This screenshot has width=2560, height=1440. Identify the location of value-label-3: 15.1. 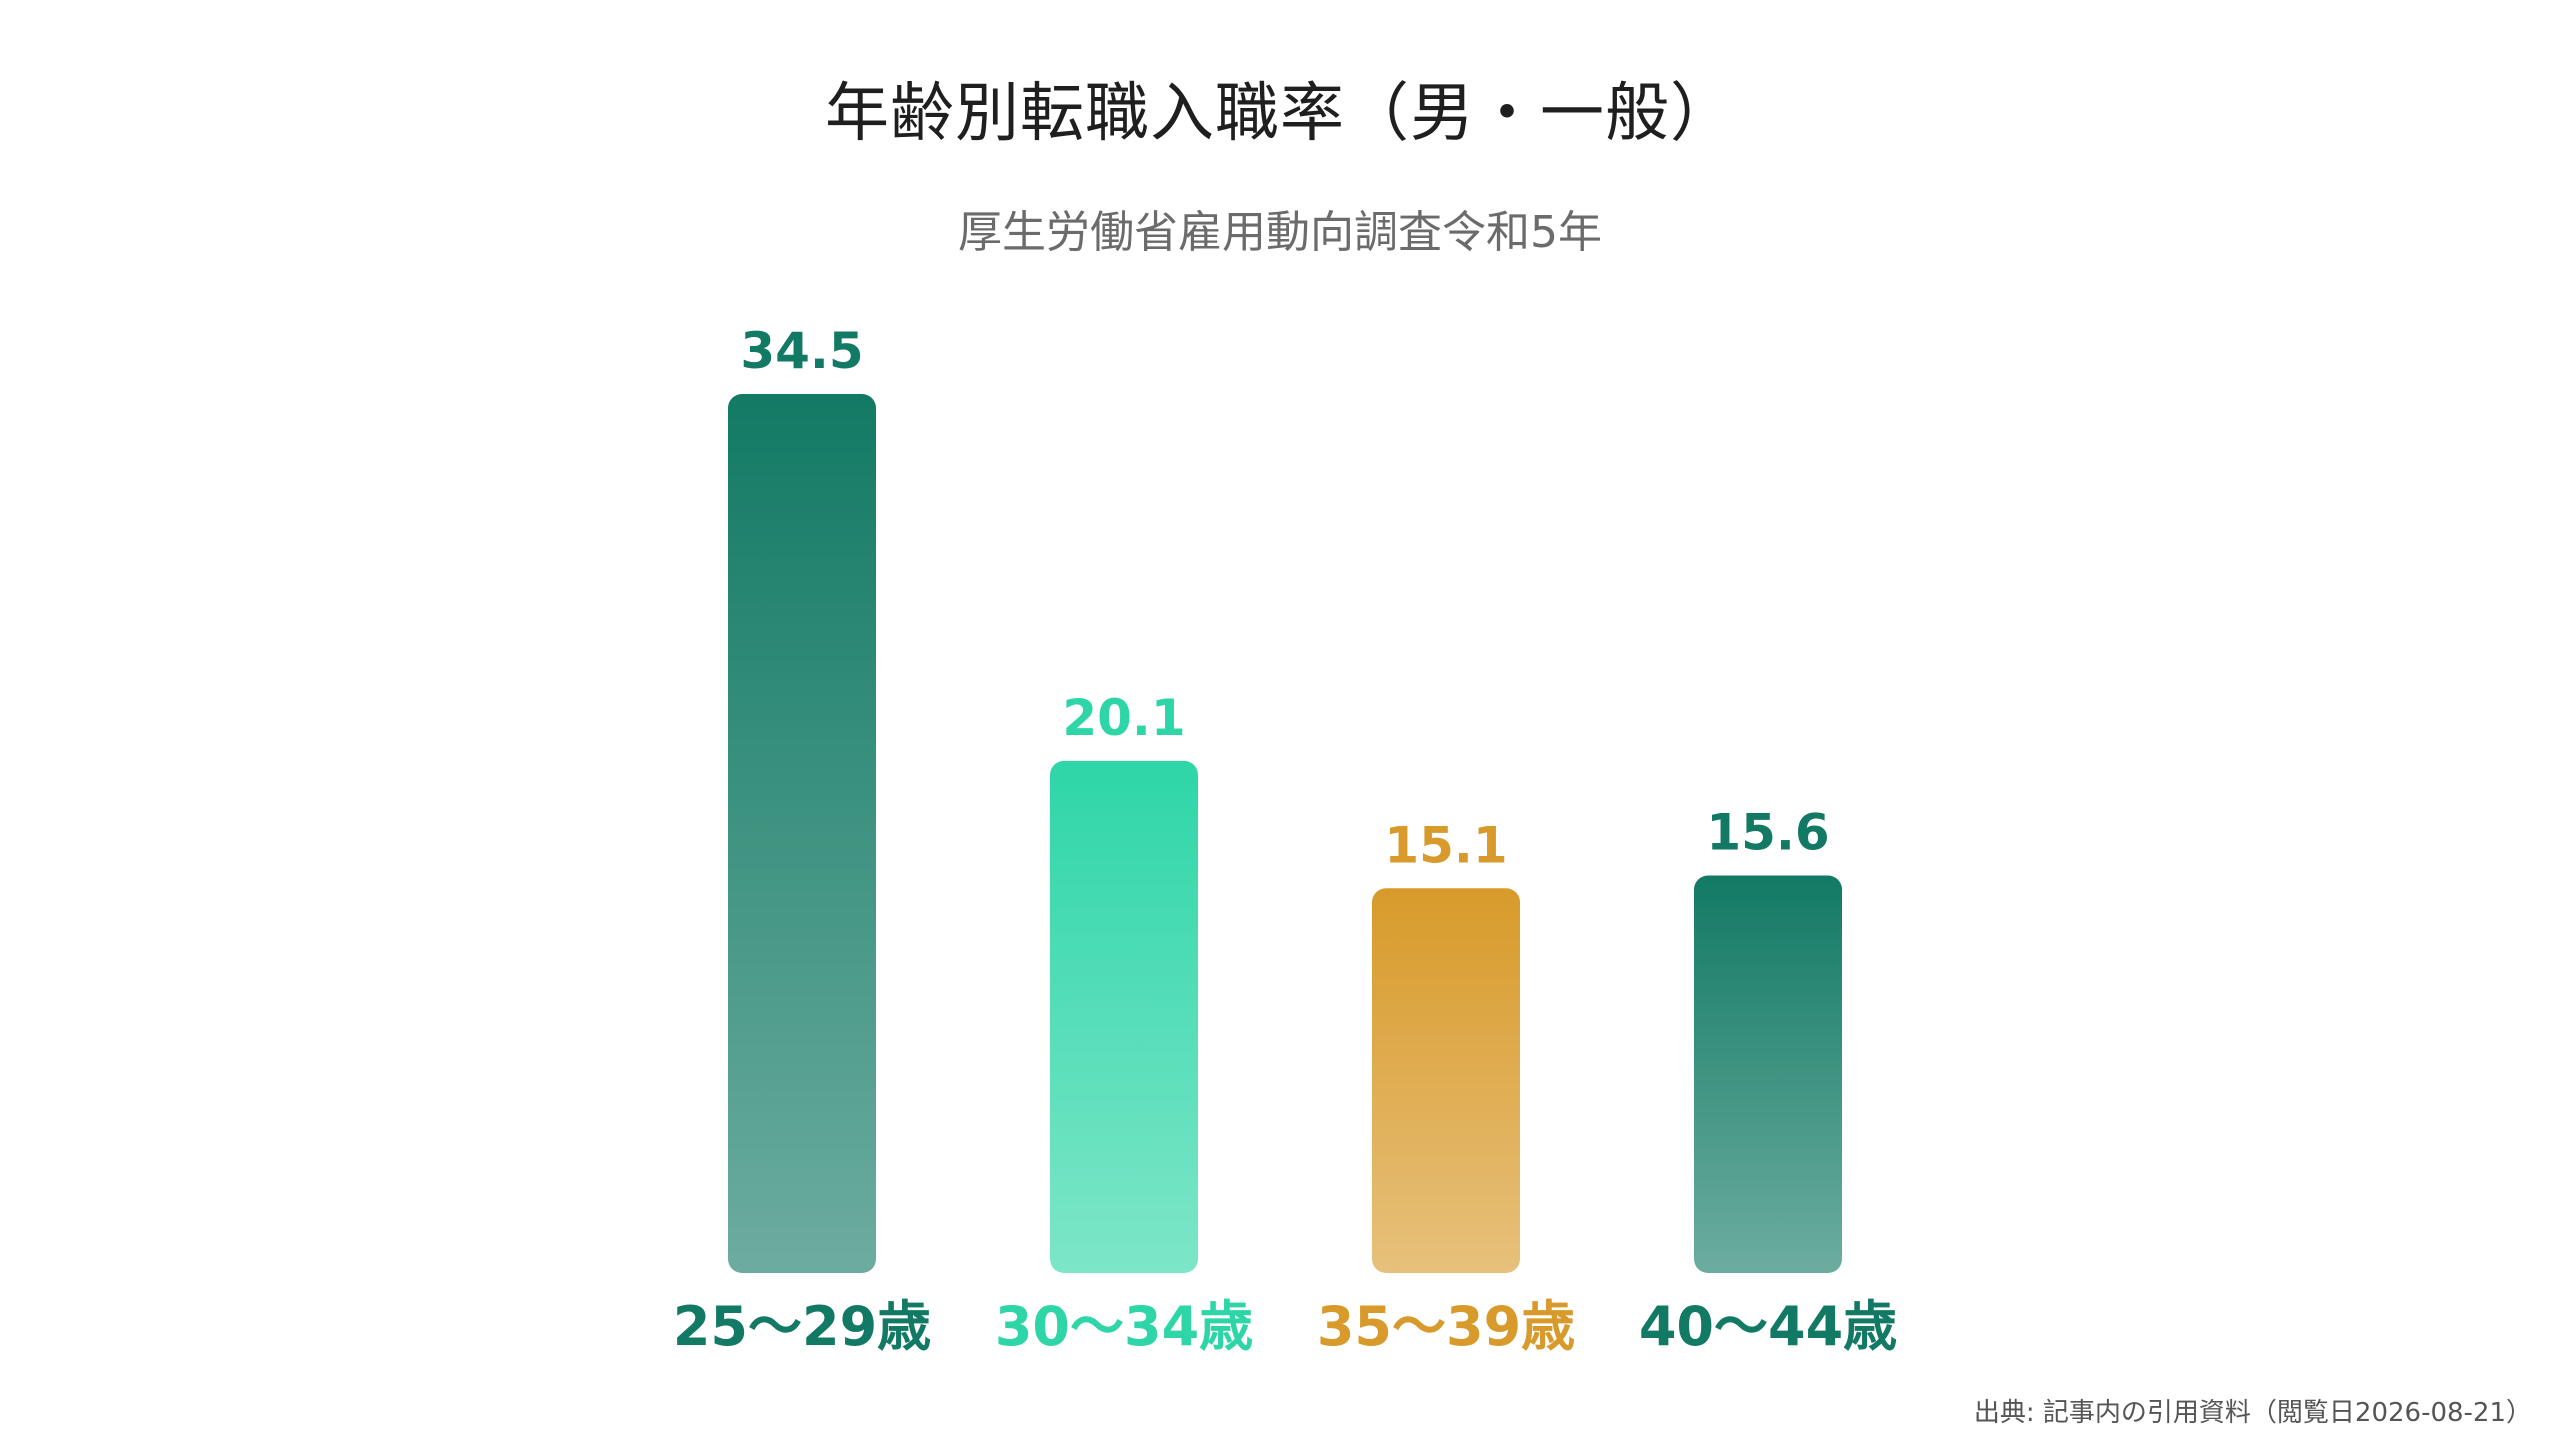
(1445, 845).